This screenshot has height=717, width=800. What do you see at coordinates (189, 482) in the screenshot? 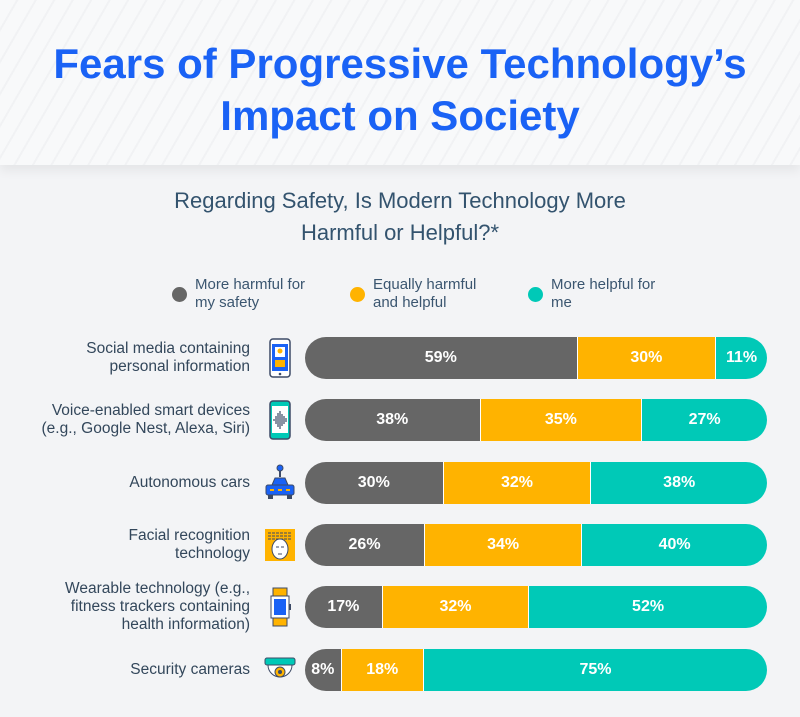
I see `category-label: Autonomous cars` at bounding box center [189, 482].